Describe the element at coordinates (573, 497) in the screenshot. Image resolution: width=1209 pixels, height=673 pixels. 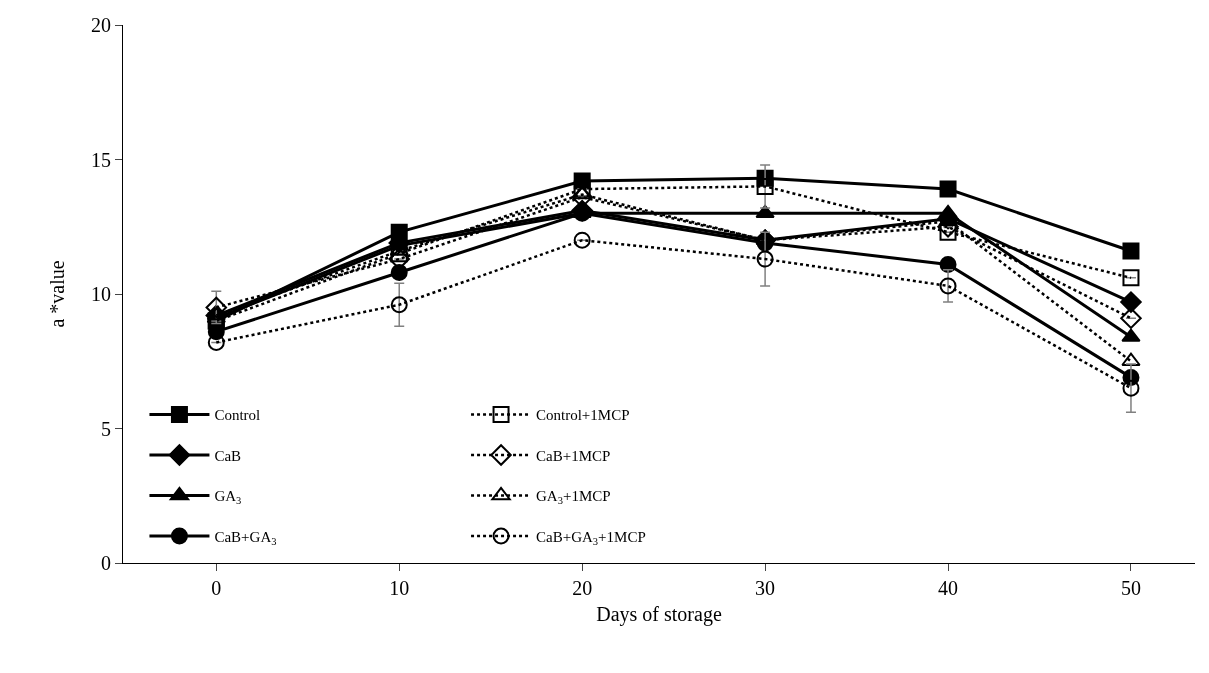
I see `legend-label: GA$_{3}$+1MCP` at that location.